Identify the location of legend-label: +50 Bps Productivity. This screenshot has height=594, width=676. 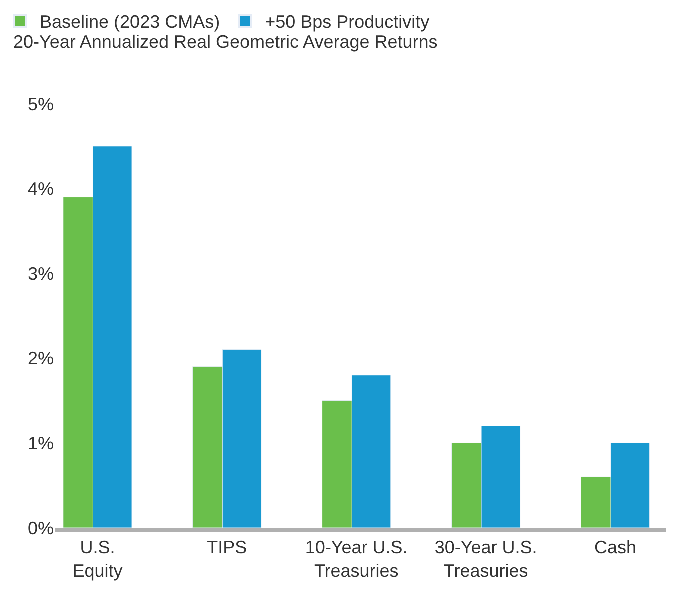
(347, 22).